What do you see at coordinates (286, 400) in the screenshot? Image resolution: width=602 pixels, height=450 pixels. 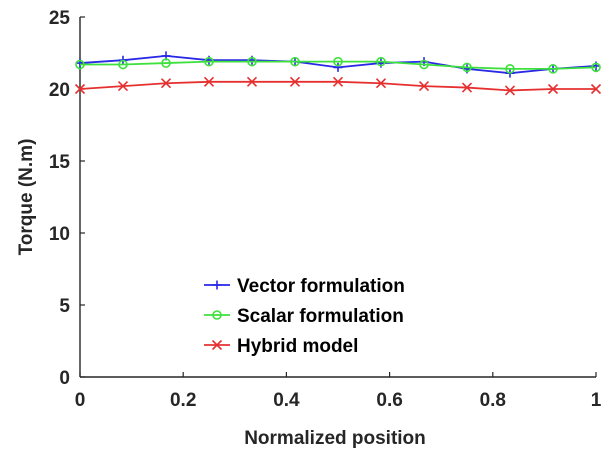 I see `x-tick-label: 0.4` at bounding box center [286, 400].